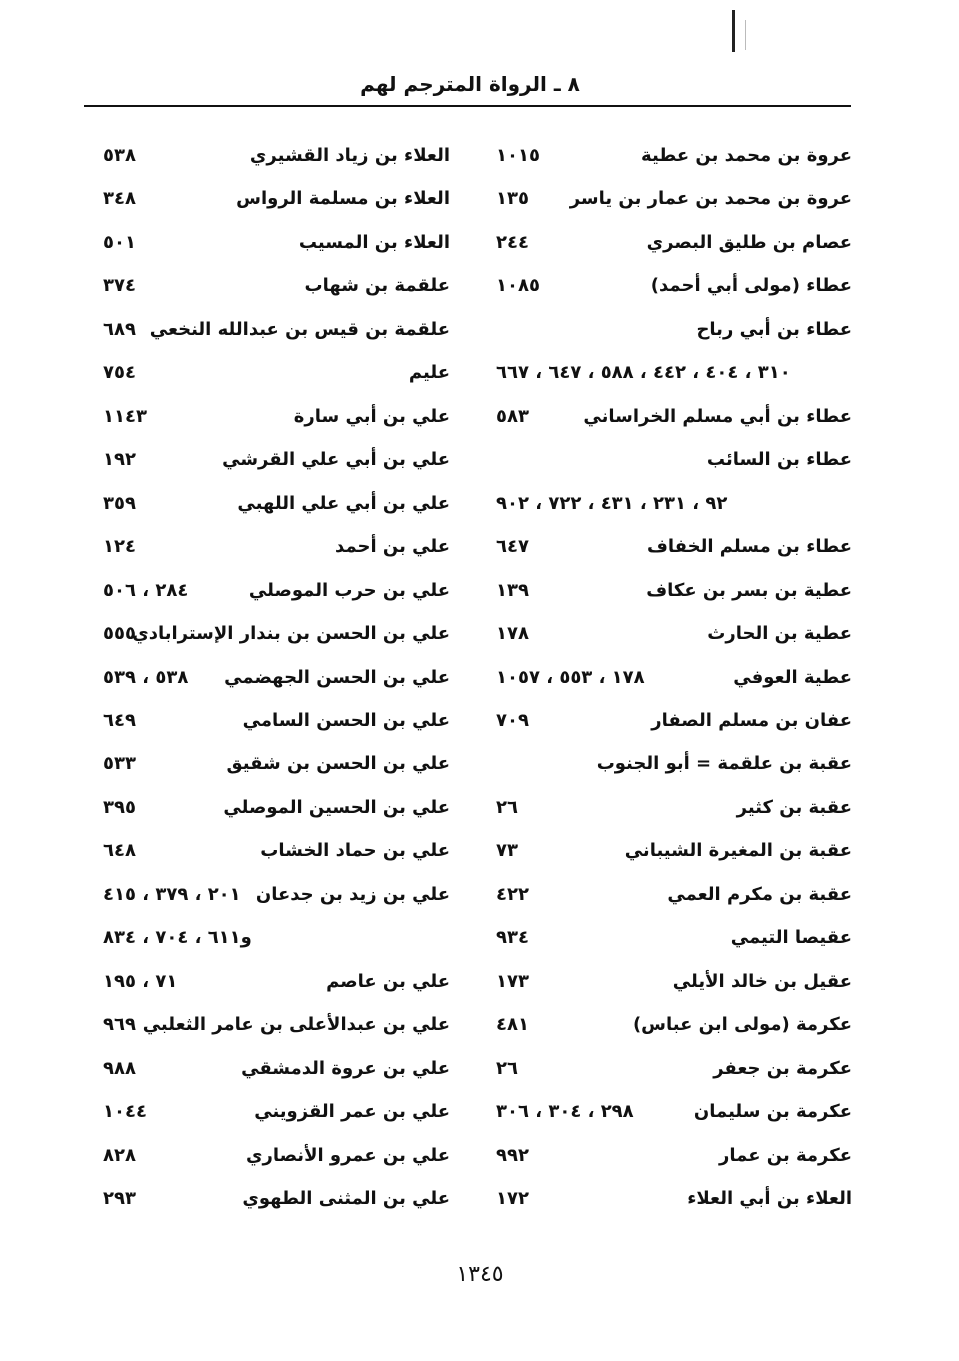  I want to click on narrator-name: العلاء بن زياد القشيري, so click(349, 155).